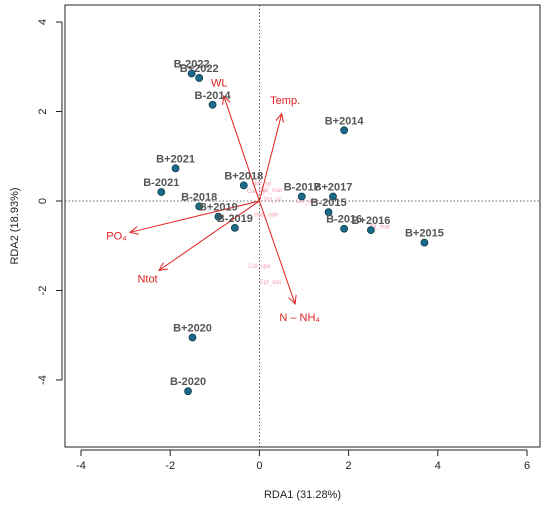 The height and width of the screenshot is (507, 550). What do you see at coordinates (192, 328) in the screenshot?
I see `site-label: B+2020` at bounding box center [192, 328].